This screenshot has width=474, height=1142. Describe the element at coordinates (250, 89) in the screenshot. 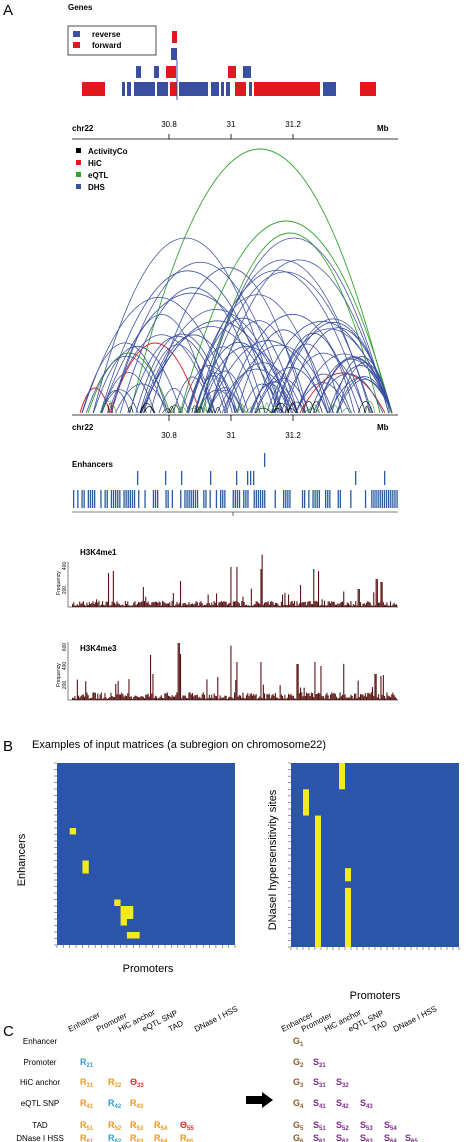

I see `gene-block` at that location.